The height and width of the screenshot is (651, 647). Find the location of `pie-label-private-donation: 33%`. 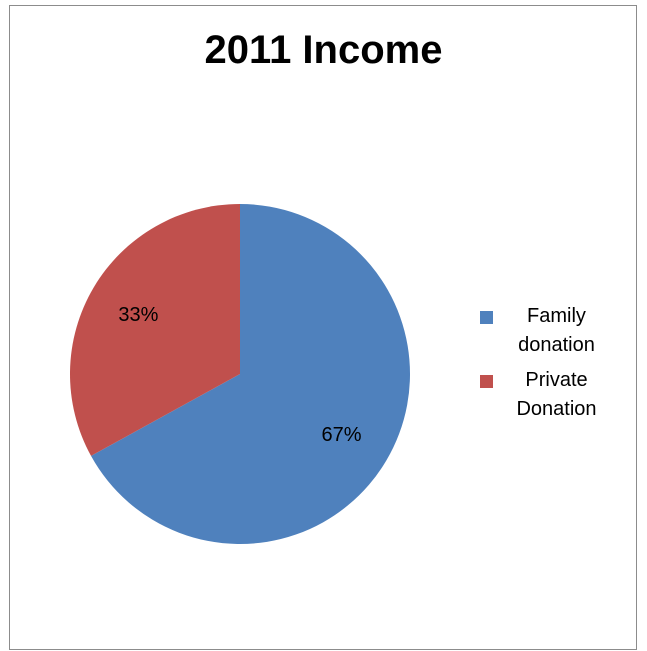

pie-label-private-donation: 33% is located at coordinates (138, 315).